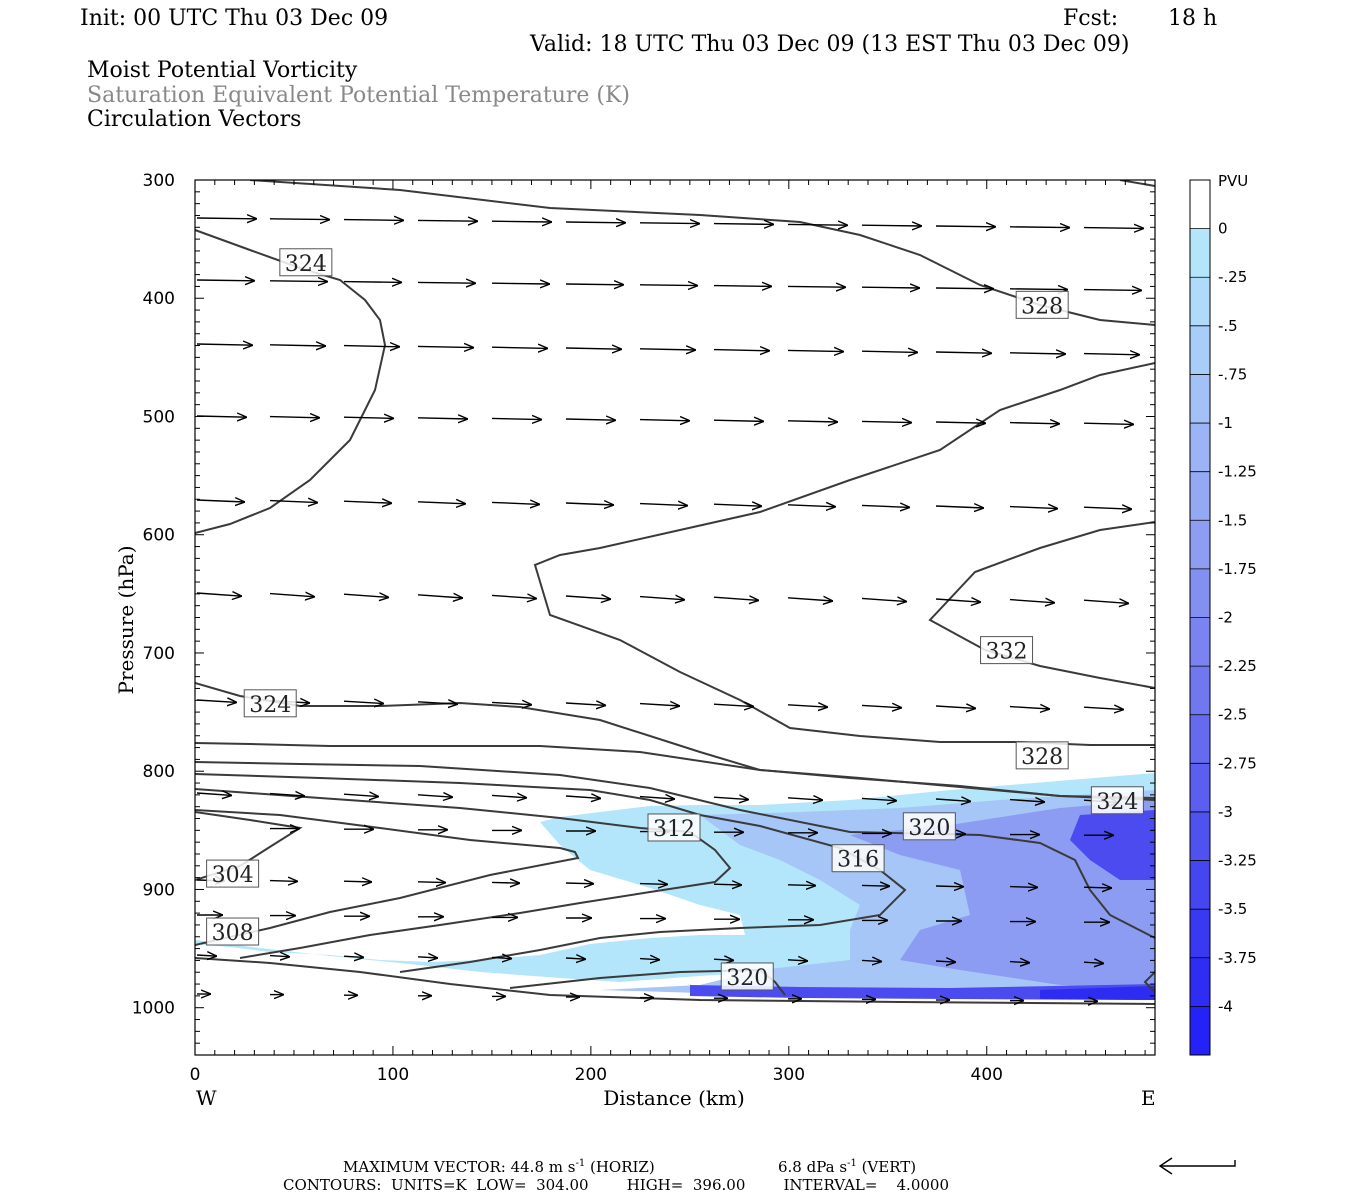  What do you see at coordinates (858, 860) in the screenshot?
I see `contour-label-text: 316` at bounding box center [858, 860].